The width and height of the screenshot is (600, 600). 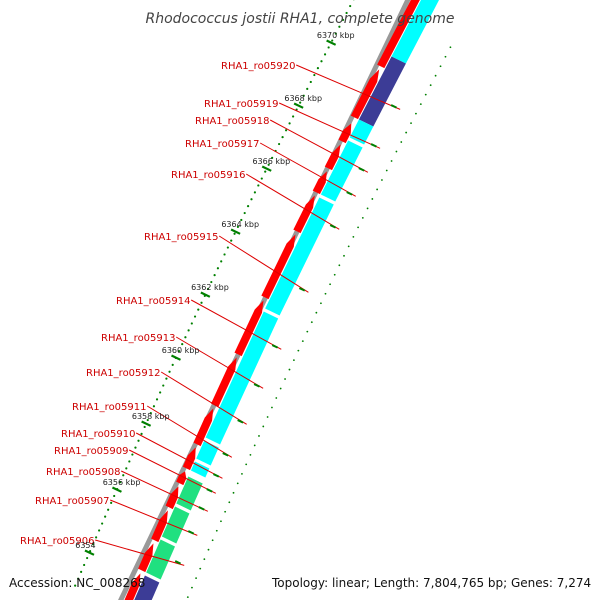 What do you see at coordinates (271, 161) in the screenshot?
I see `tick-label: 6366 kbp` at bounding box center [271, 161].